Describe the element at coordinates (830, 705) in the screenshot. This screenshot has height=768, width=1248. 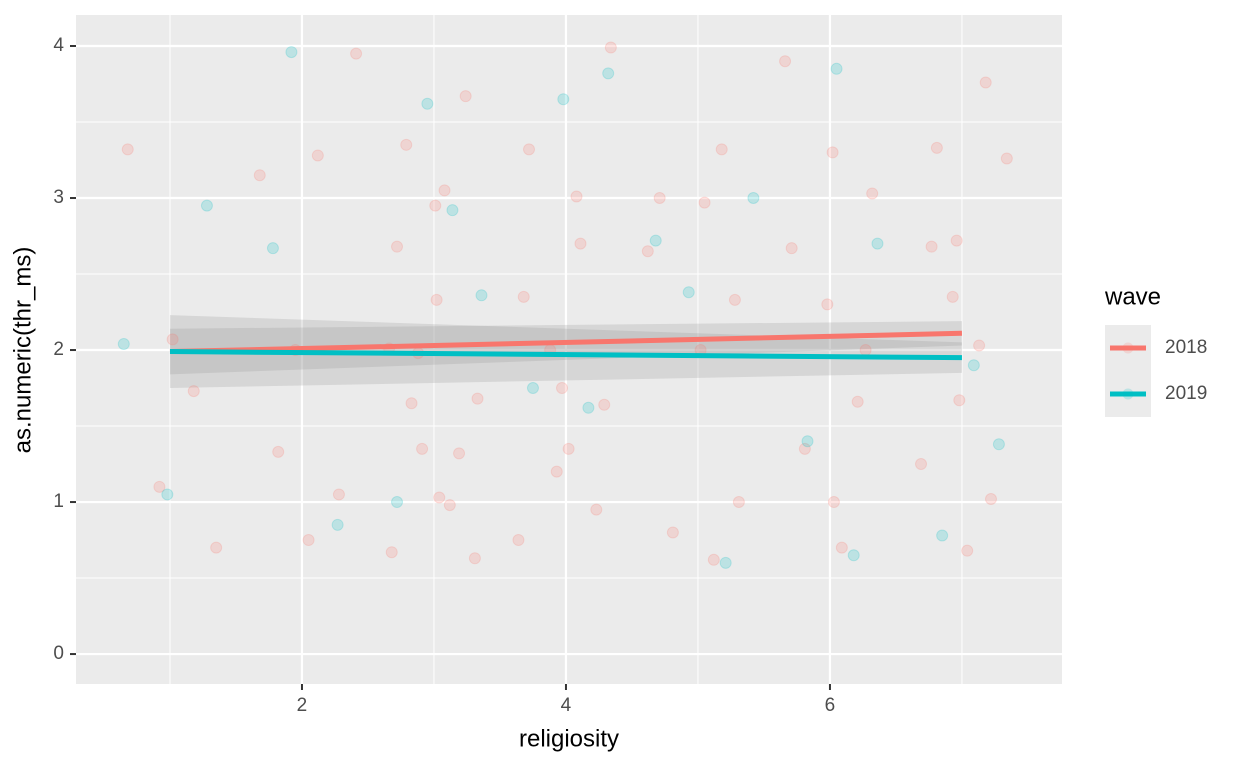
I see `x-tick-label: 6` at that location.